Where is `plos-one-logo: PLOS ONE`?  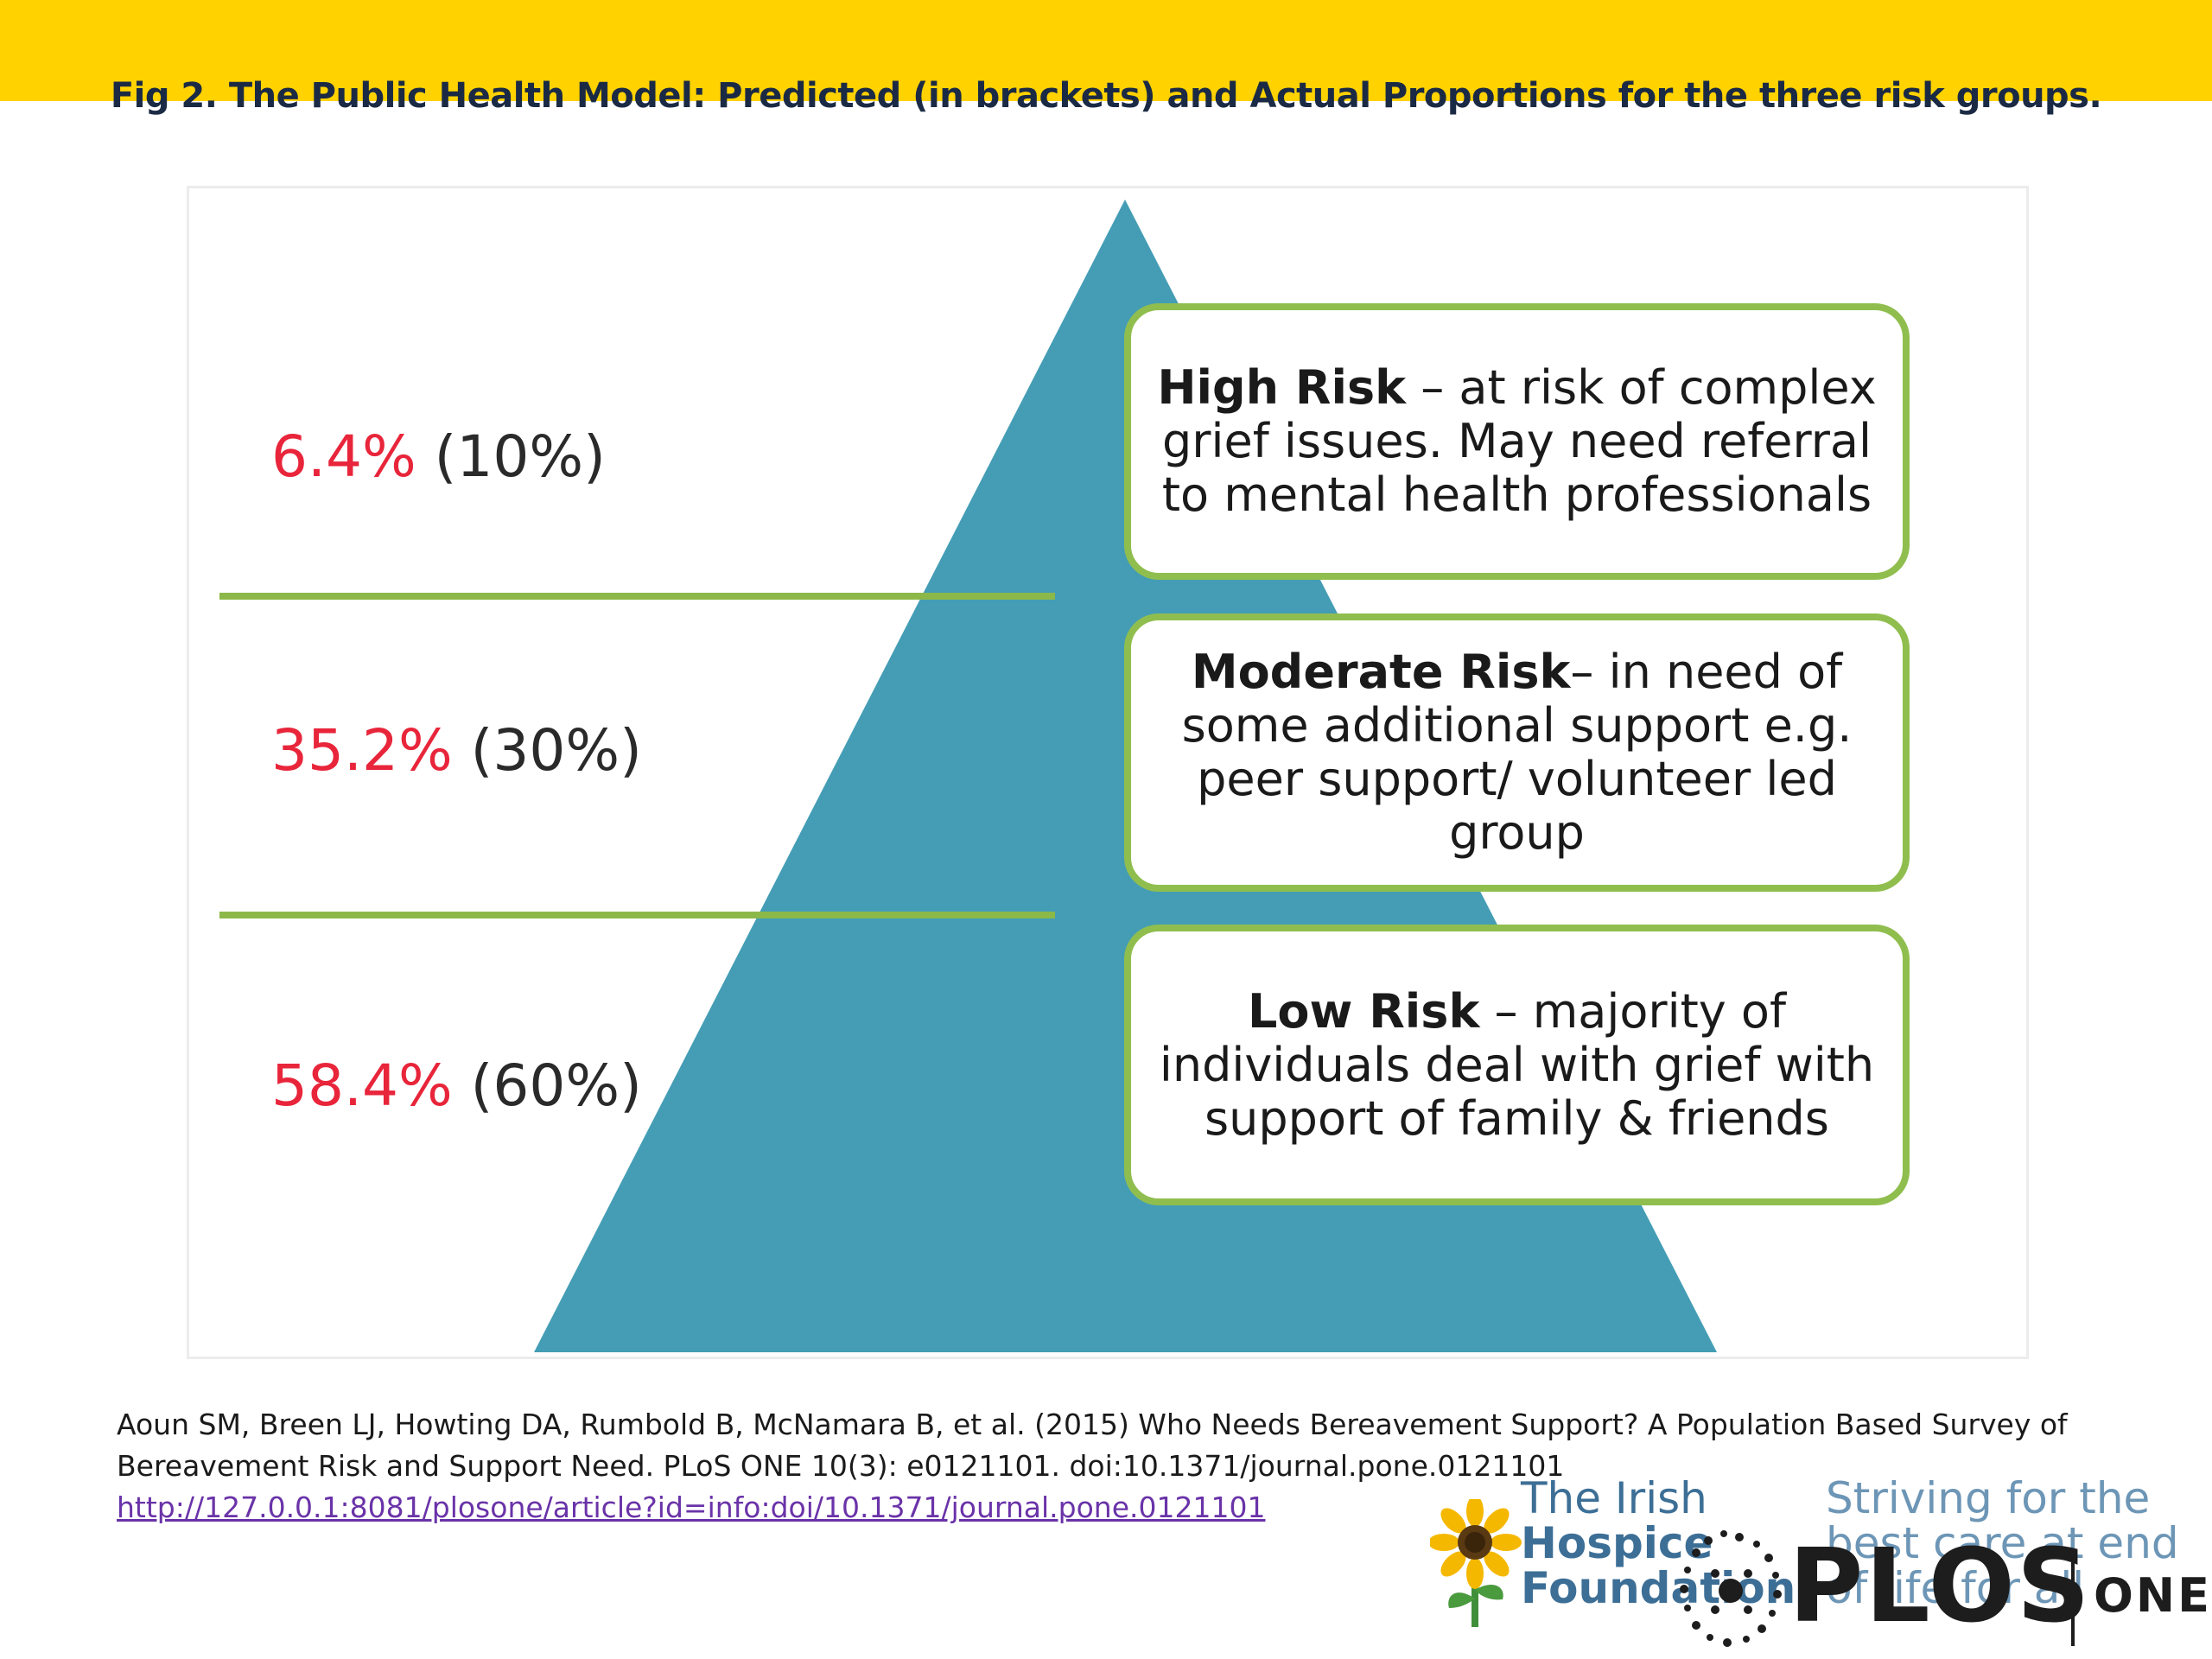
plos-one-logo: PLOS ONE is located at coordinates (1940, 1592).